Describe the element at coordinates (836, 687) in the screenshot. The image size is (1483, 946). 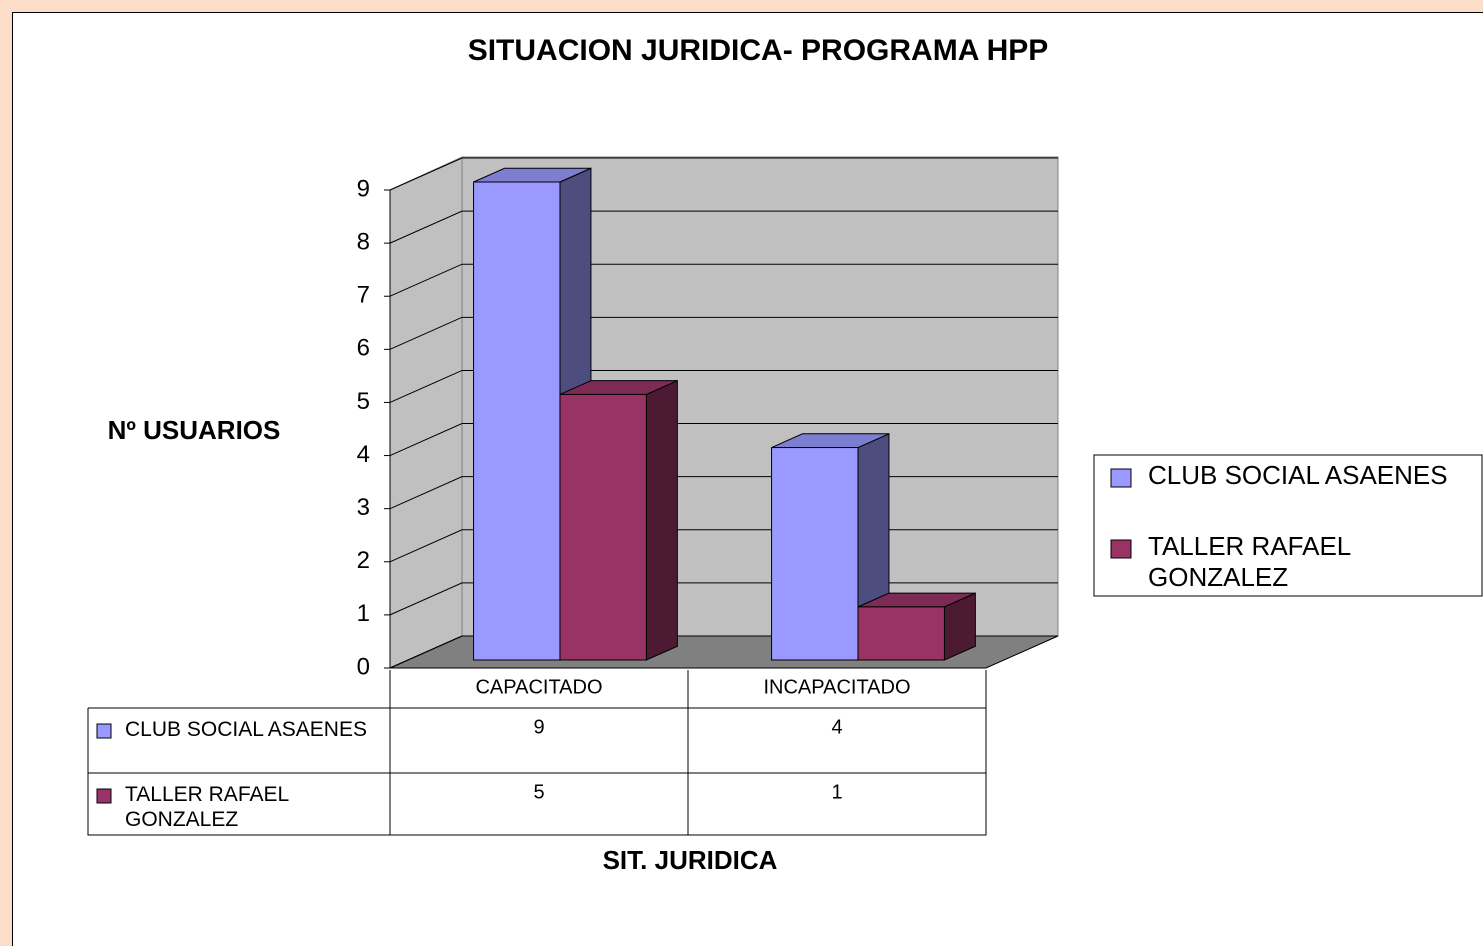
I see `x-tick-label: INCAPACITADO` at that location.